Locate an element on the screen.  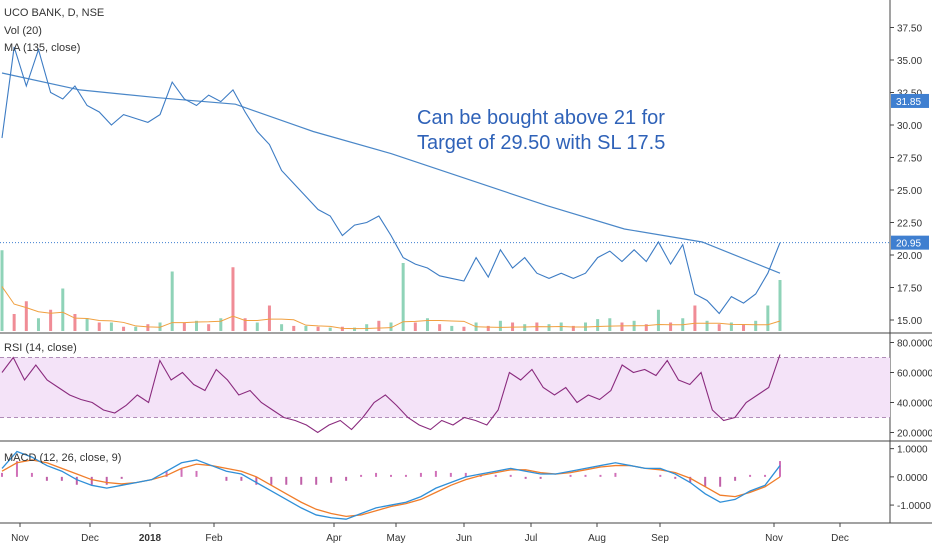
macd-tick-label: -1.0000 is located at coordinates (914, 506).